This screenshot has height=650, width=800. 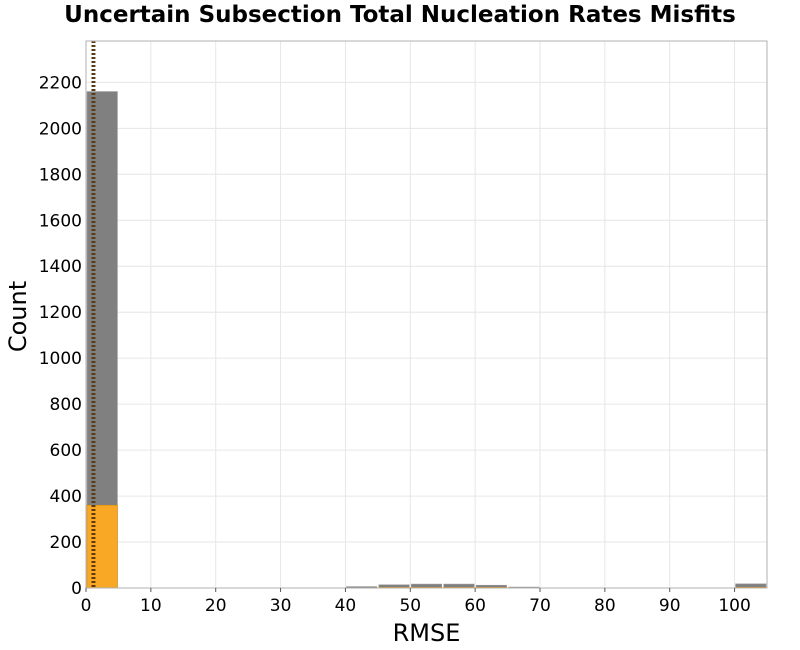 What do you see at coordinates (66, 451) in the screenshot?
I see `y-tick-label: 600` at bounding box center [66, 451].